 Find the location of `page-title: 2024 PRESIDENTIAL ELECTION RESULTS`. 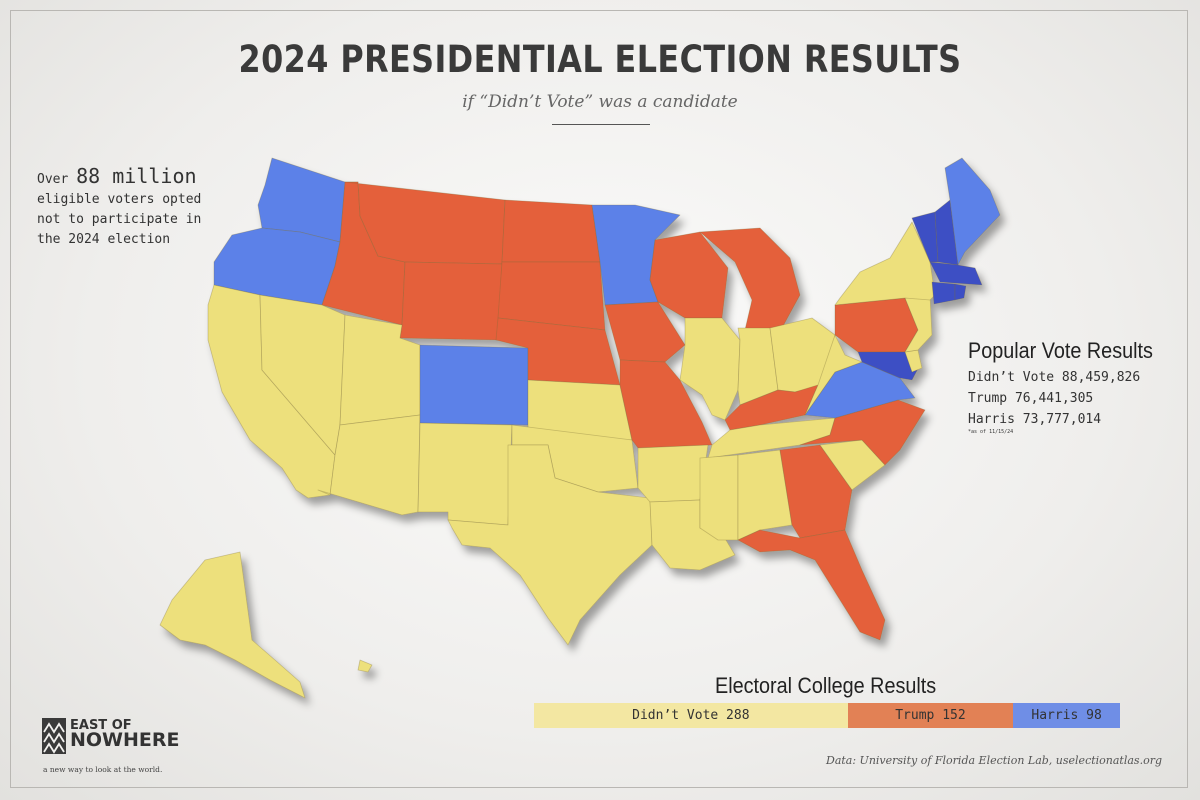

page-title: 2024 PRESIDENTIAL ELECTION RESULTS is located at coordinates (600, 59).